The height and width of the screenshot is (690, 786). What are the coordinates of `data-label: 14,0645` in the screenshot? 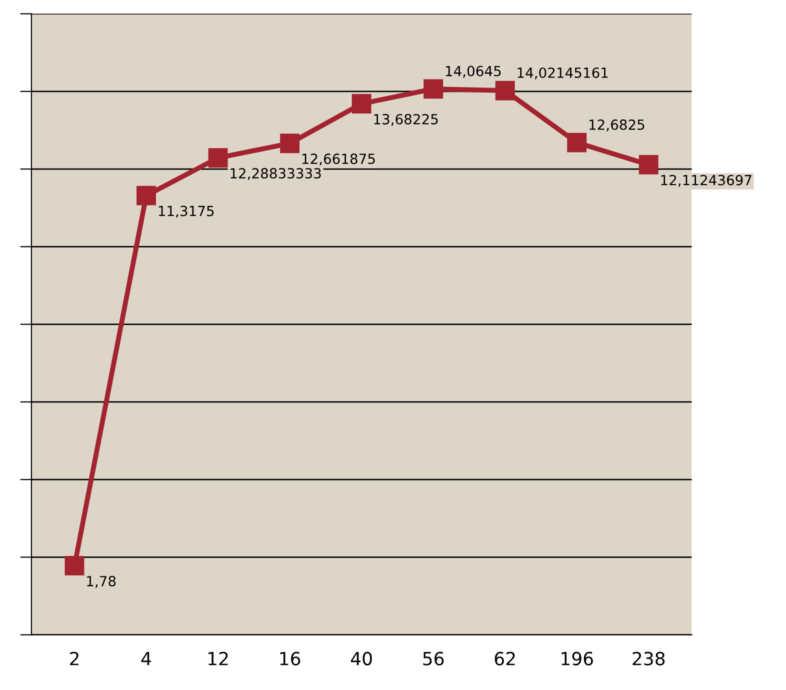 It's located at (473, 72).